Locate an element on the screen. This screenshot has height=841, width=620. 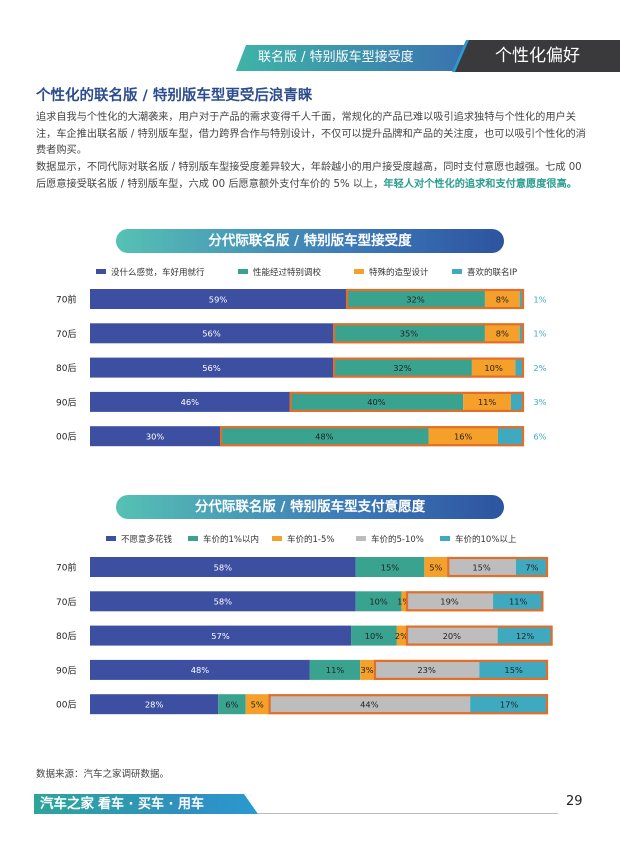
chart2-category-label: 70后 is located at coordinates (66, 602).